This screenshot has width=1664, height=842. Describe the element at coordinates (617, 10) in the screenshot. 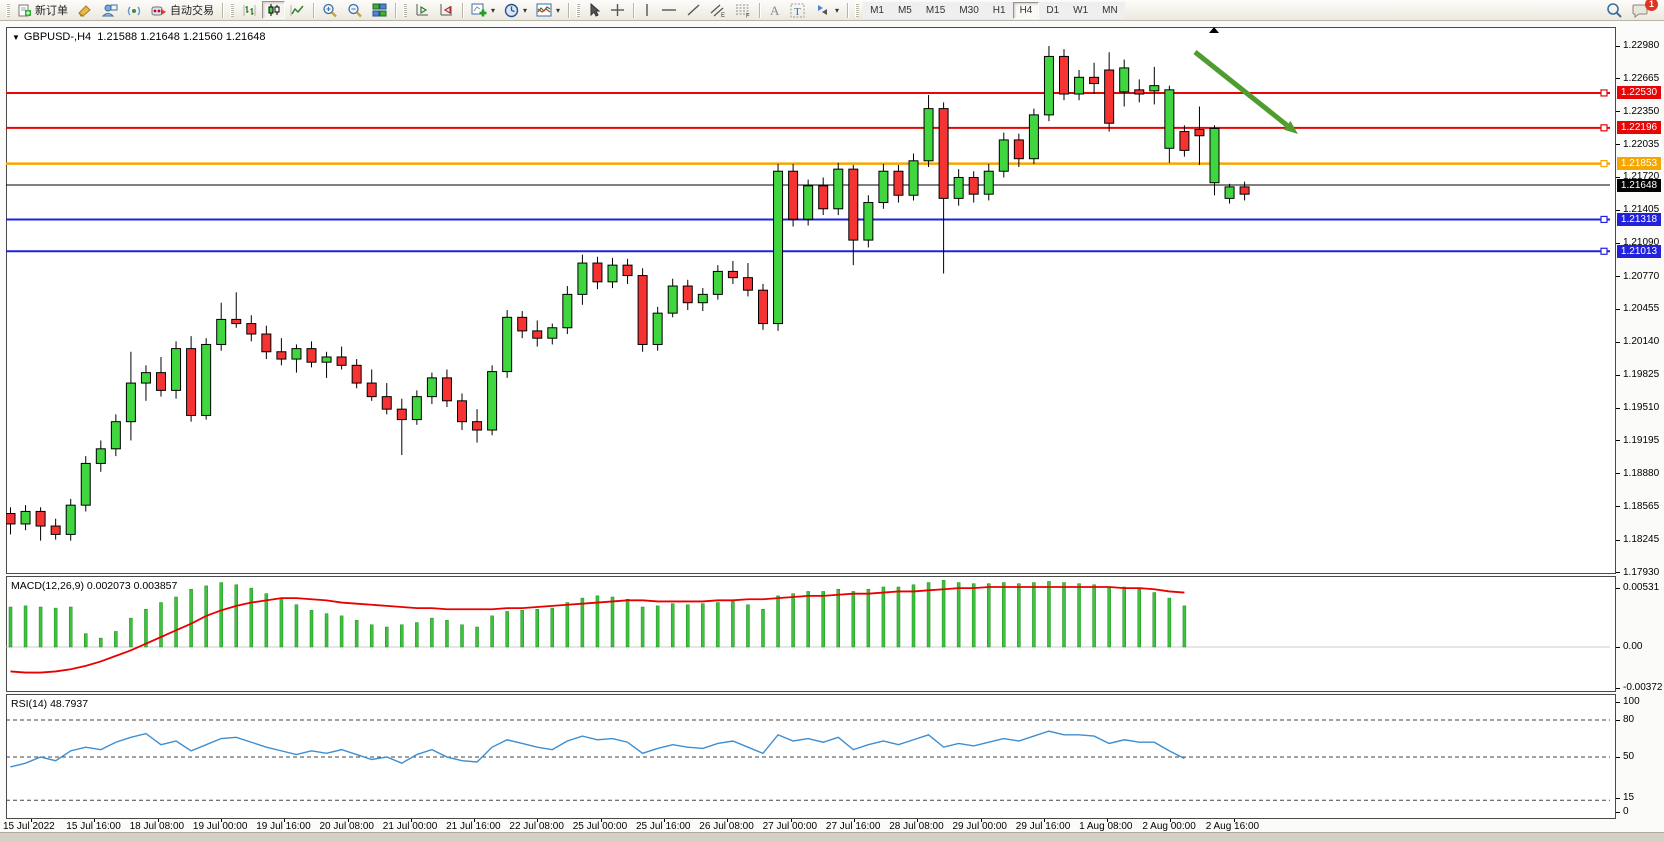

I see `crosshair-button` at that location.